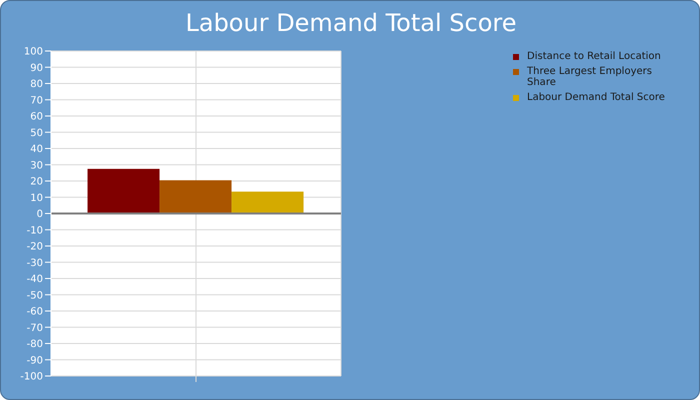 This screenshot has height=400, width=700. I want to click on y-tick-label: -10, so click(34, 230).